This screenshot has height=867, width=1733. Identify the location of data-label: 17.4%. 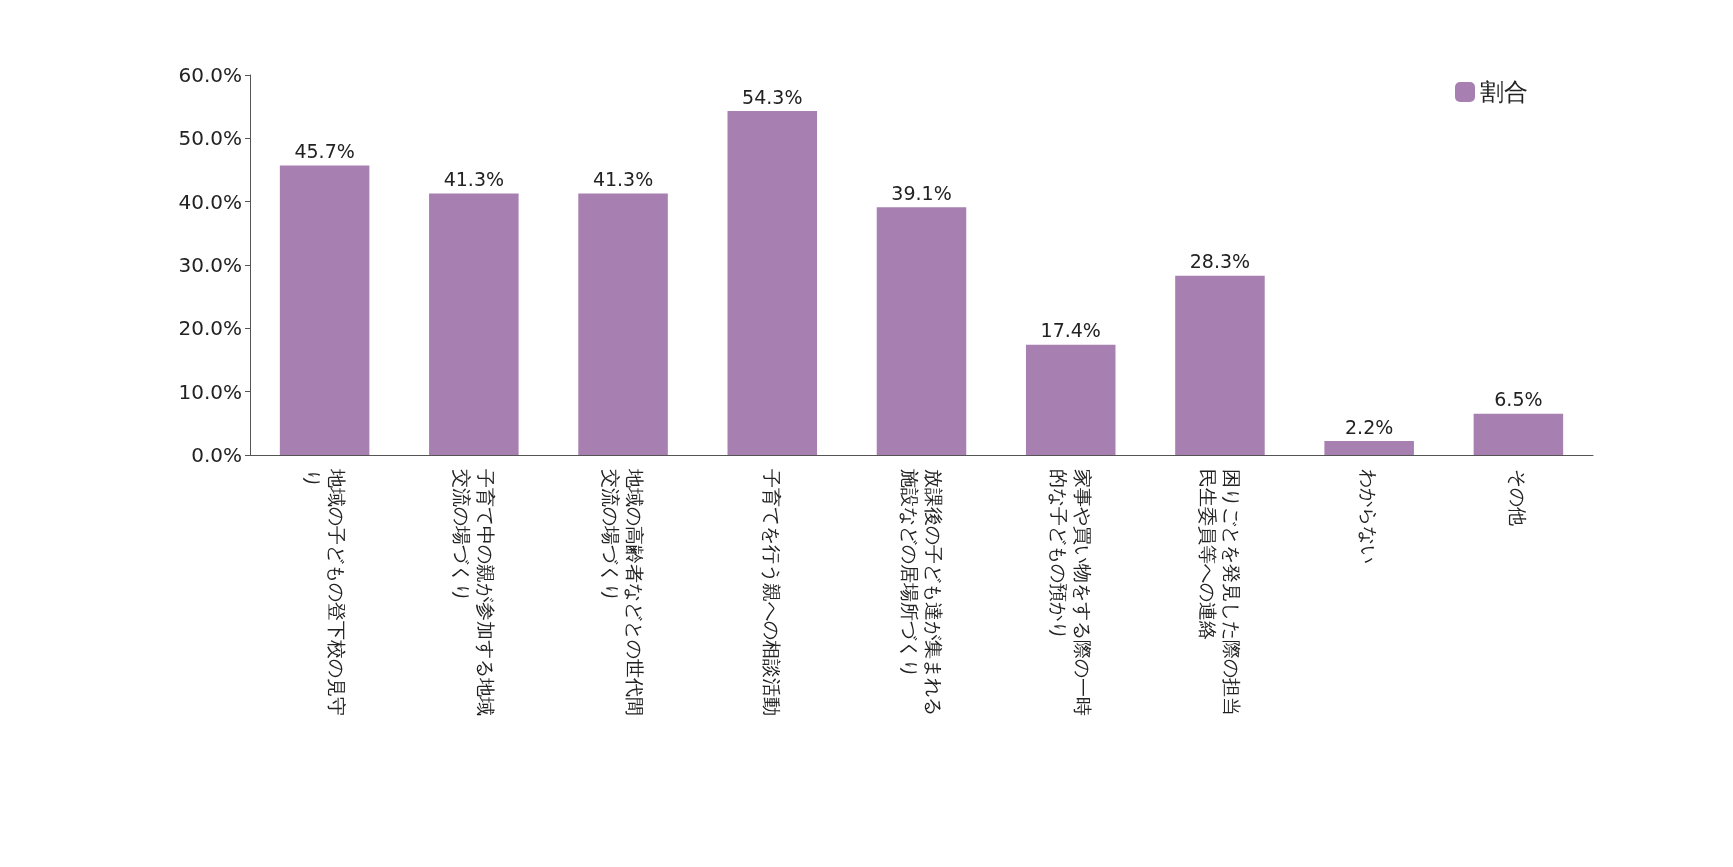
(1070, 330).